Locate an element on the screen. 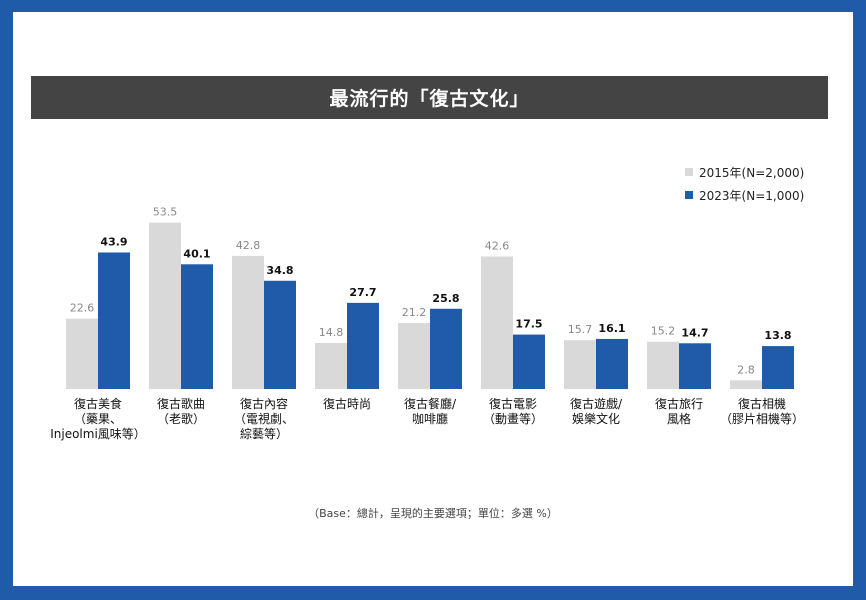 This screenshot has height=600, width=866. category-label-0-2: Injeolmi風味等） is located at coordinates (98, 434).